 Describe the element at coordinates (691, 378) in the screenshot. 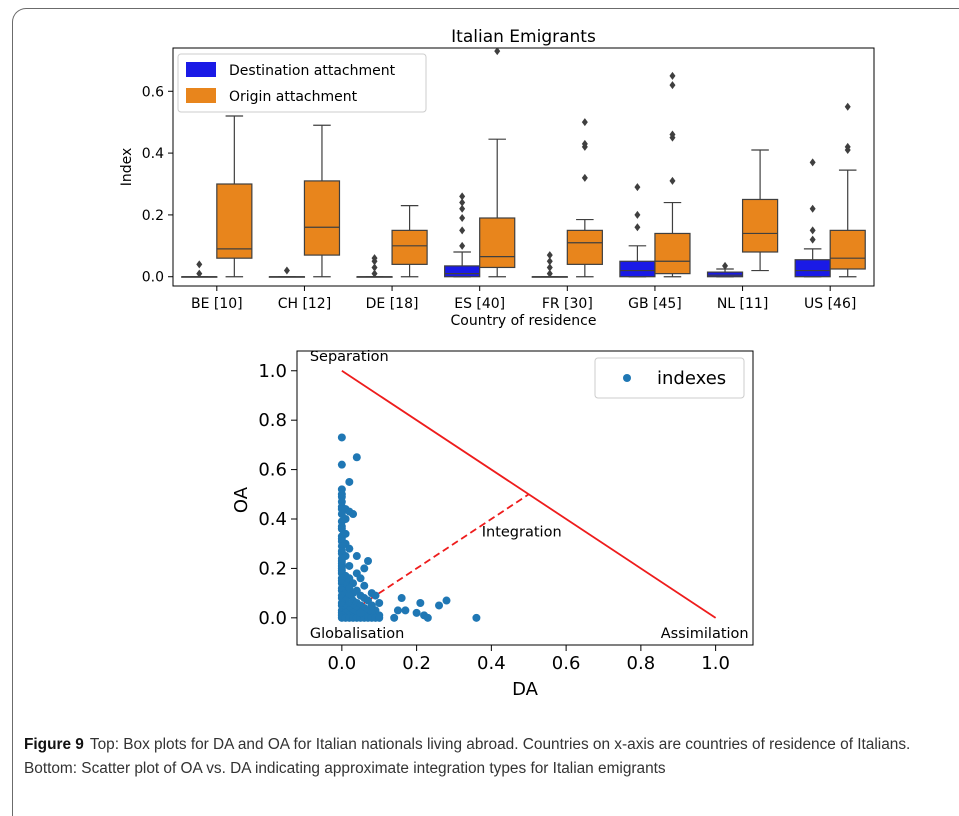

I see `scatter-legend-label: indexes` at that location.